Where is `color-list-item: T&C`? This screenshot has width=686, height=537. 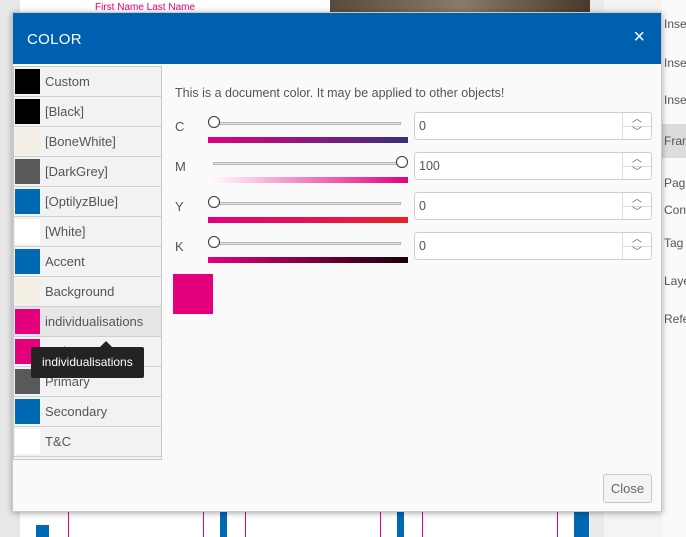 color-list-item: T&C is located at coordinates (87, 442).